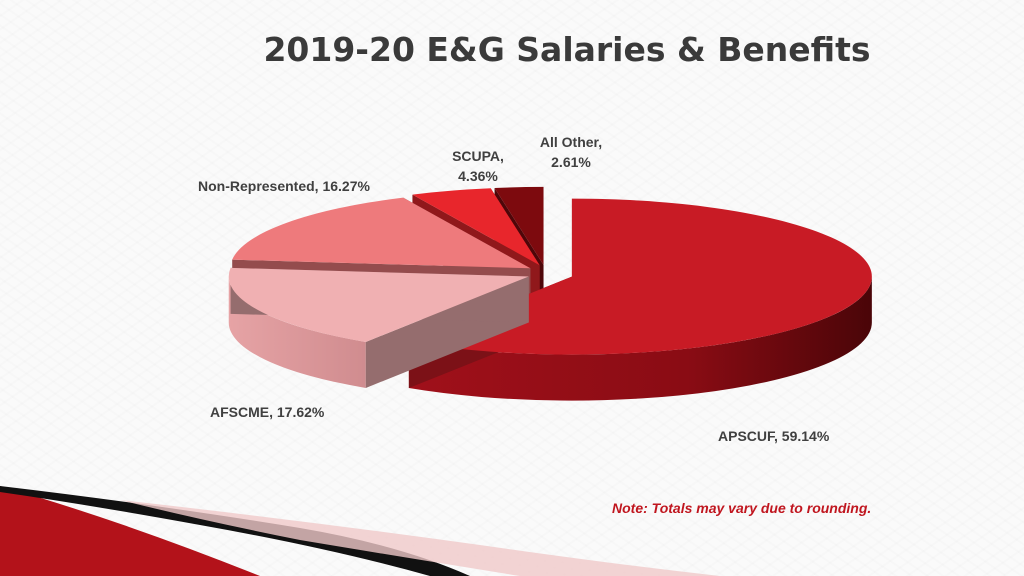 The height and width of the screenshot is (576, 1024). I want to click on slice-top-non-represented, so click(381, 233).